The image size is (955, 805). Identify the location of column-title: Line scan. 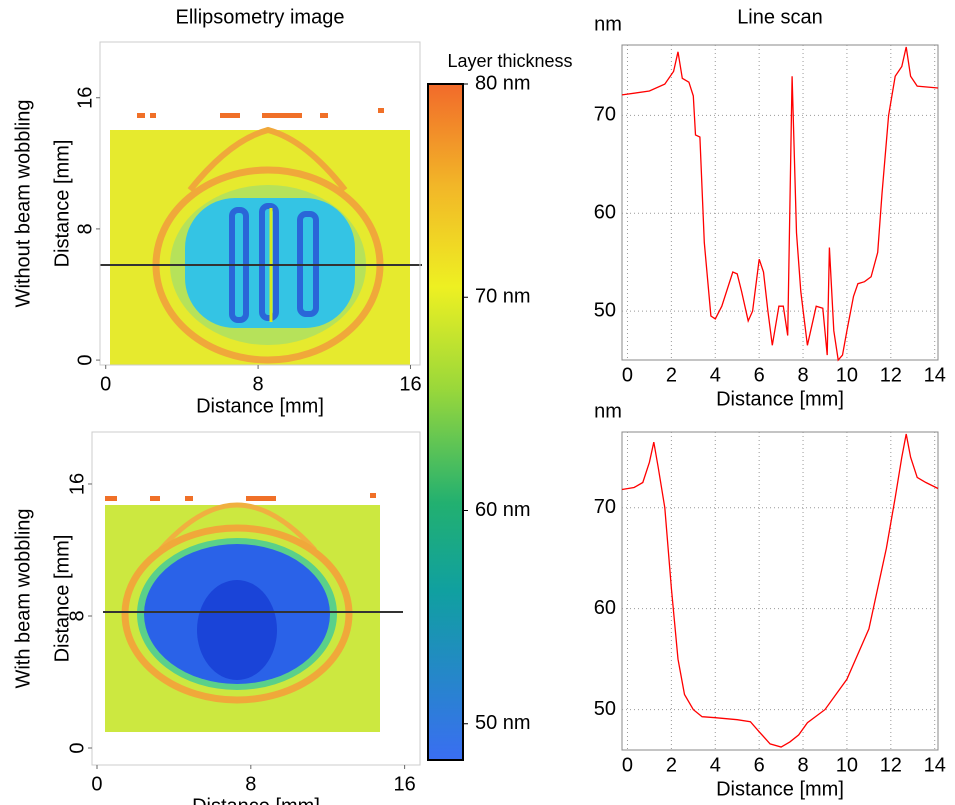
(780, 17).